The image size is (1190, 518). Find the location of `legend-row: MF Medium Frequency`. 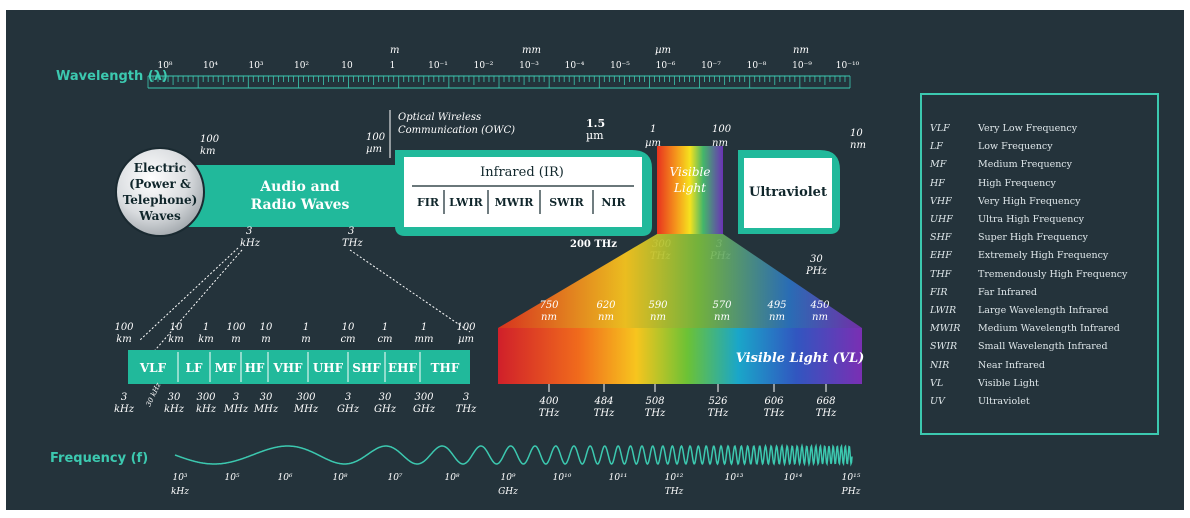

legend-row: MF Medium Frequency is located at coordinates (1001, 164).